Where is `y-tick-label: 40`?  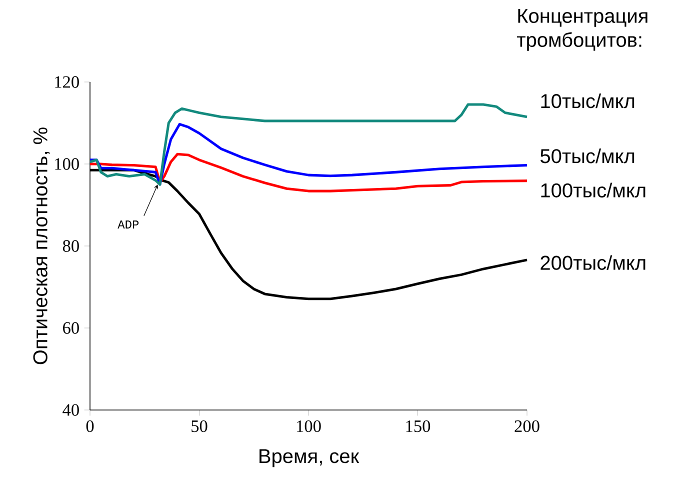 y-tick-label: 40 is located at coordinates (70, 410).